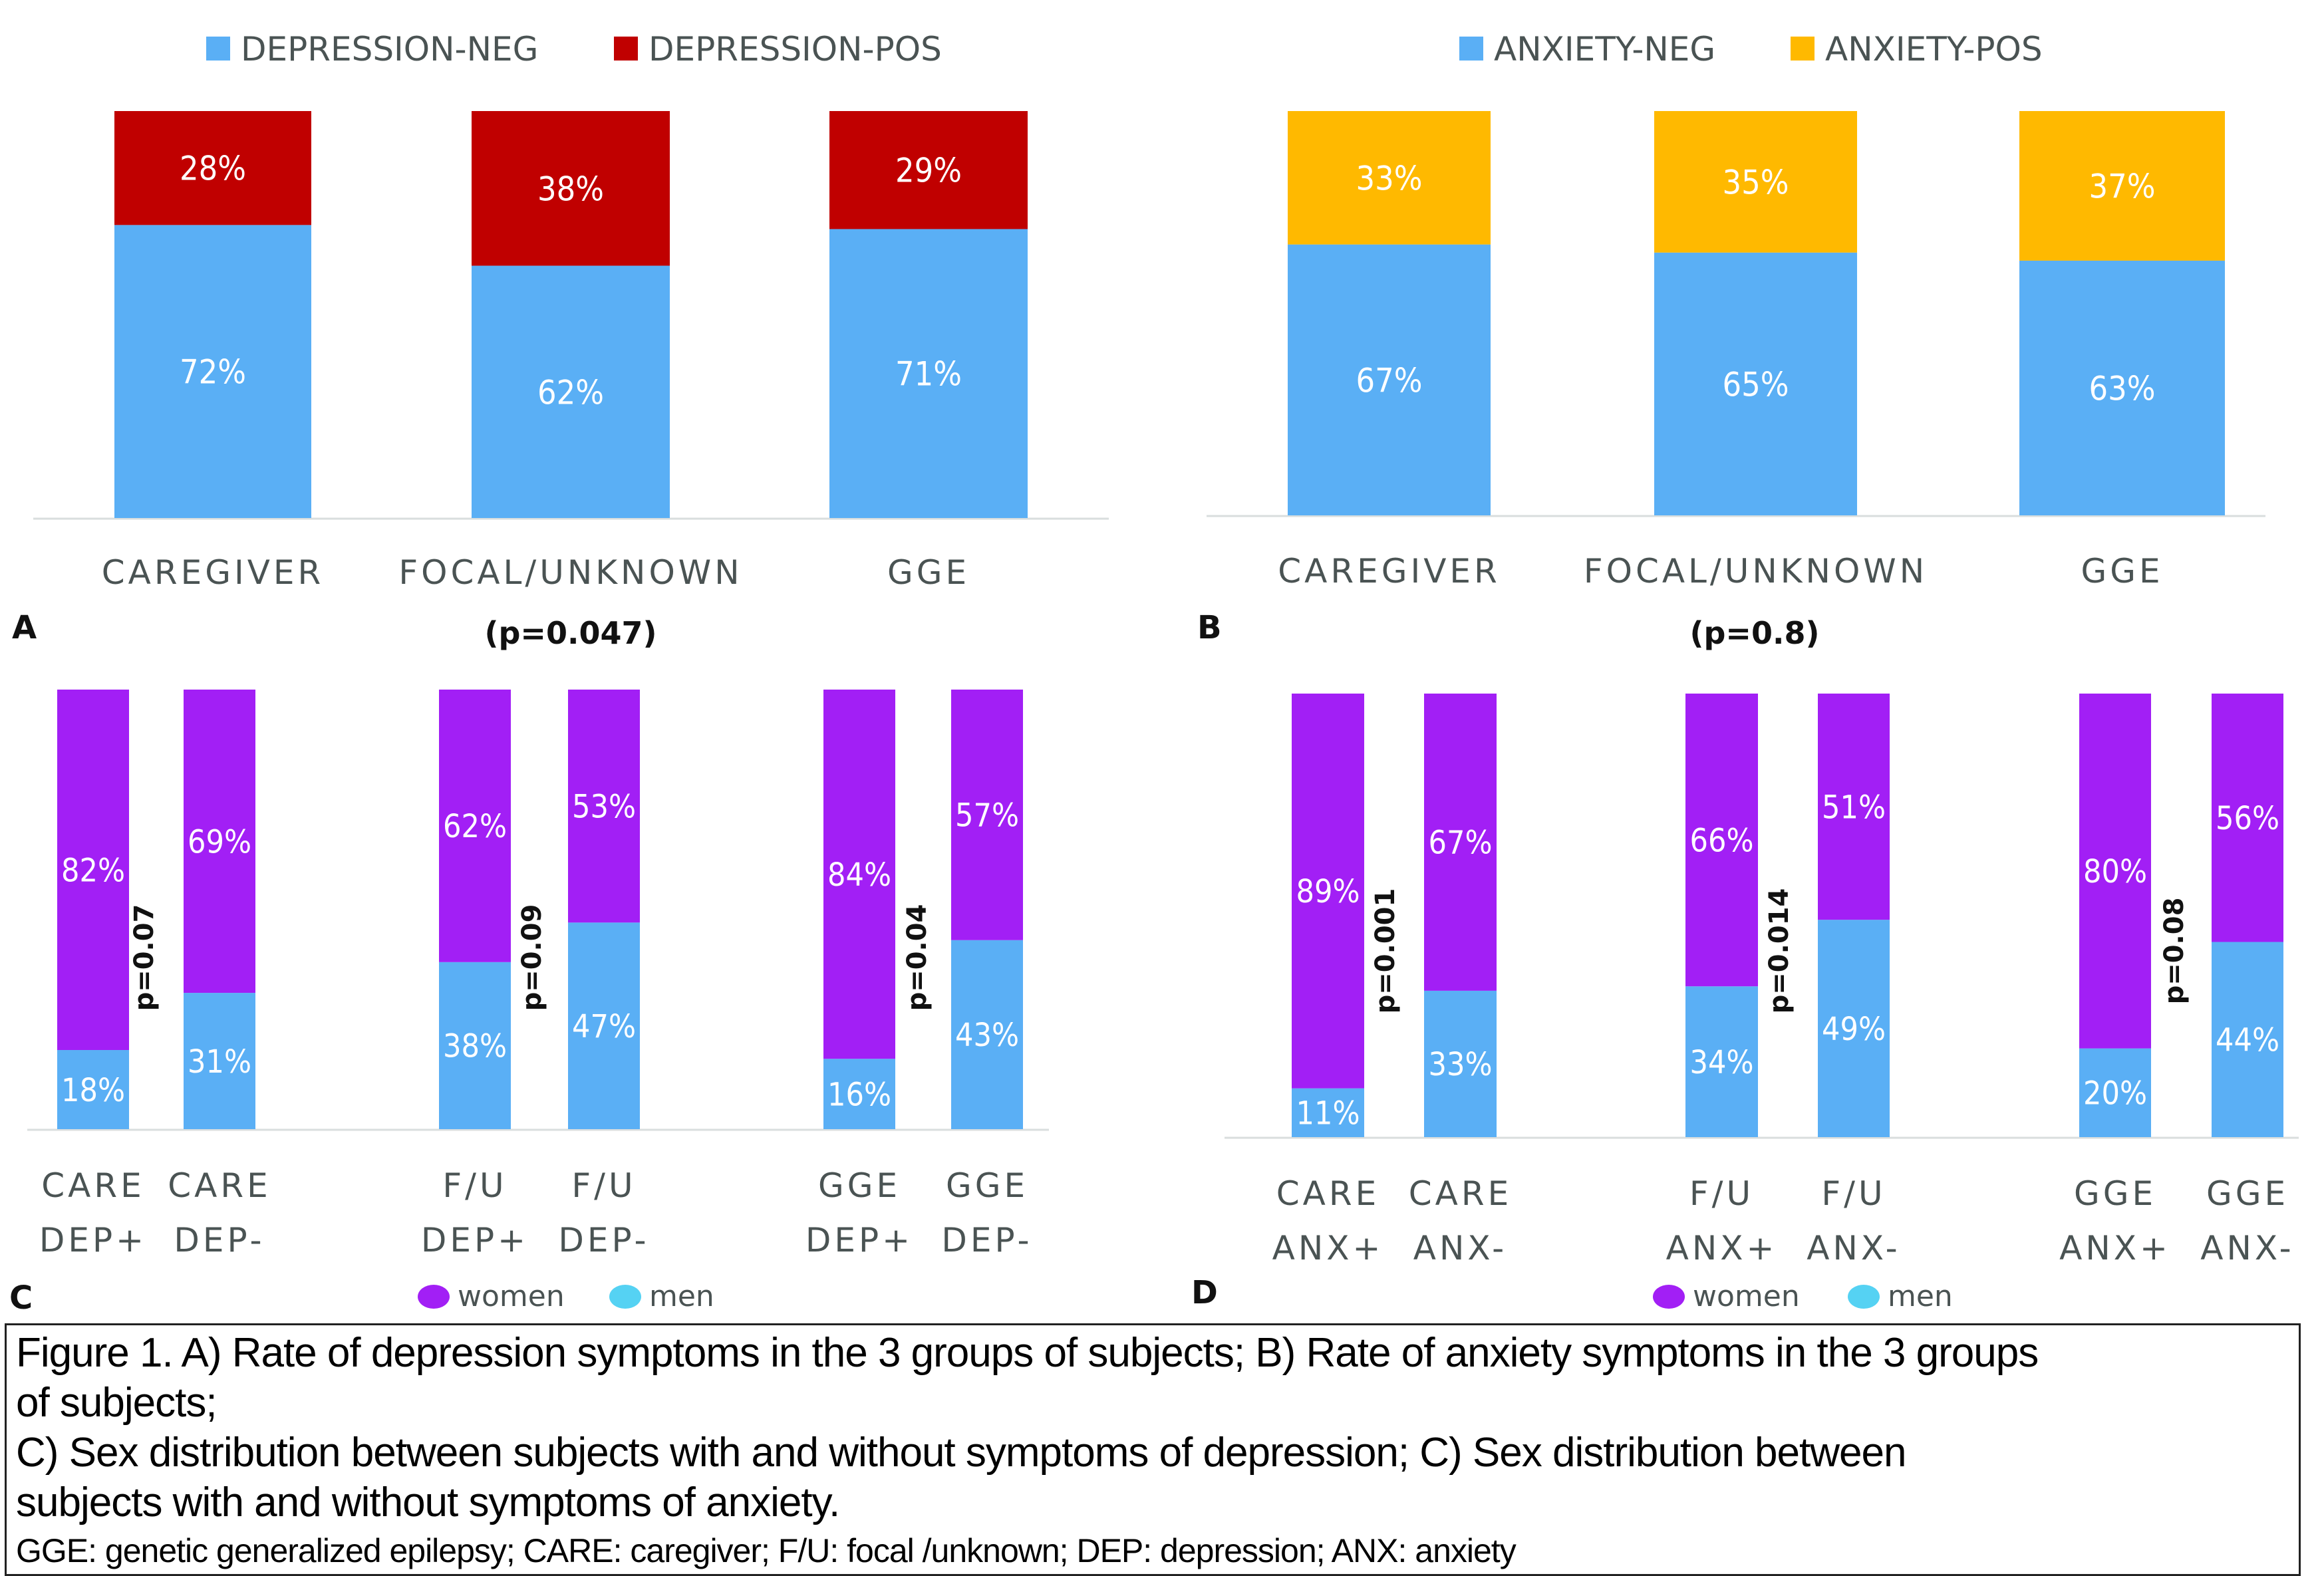 This screenshot has width=2324, height=1576. I want to click on panel-a-bar-gge-depression-neg, so click(928, 374).